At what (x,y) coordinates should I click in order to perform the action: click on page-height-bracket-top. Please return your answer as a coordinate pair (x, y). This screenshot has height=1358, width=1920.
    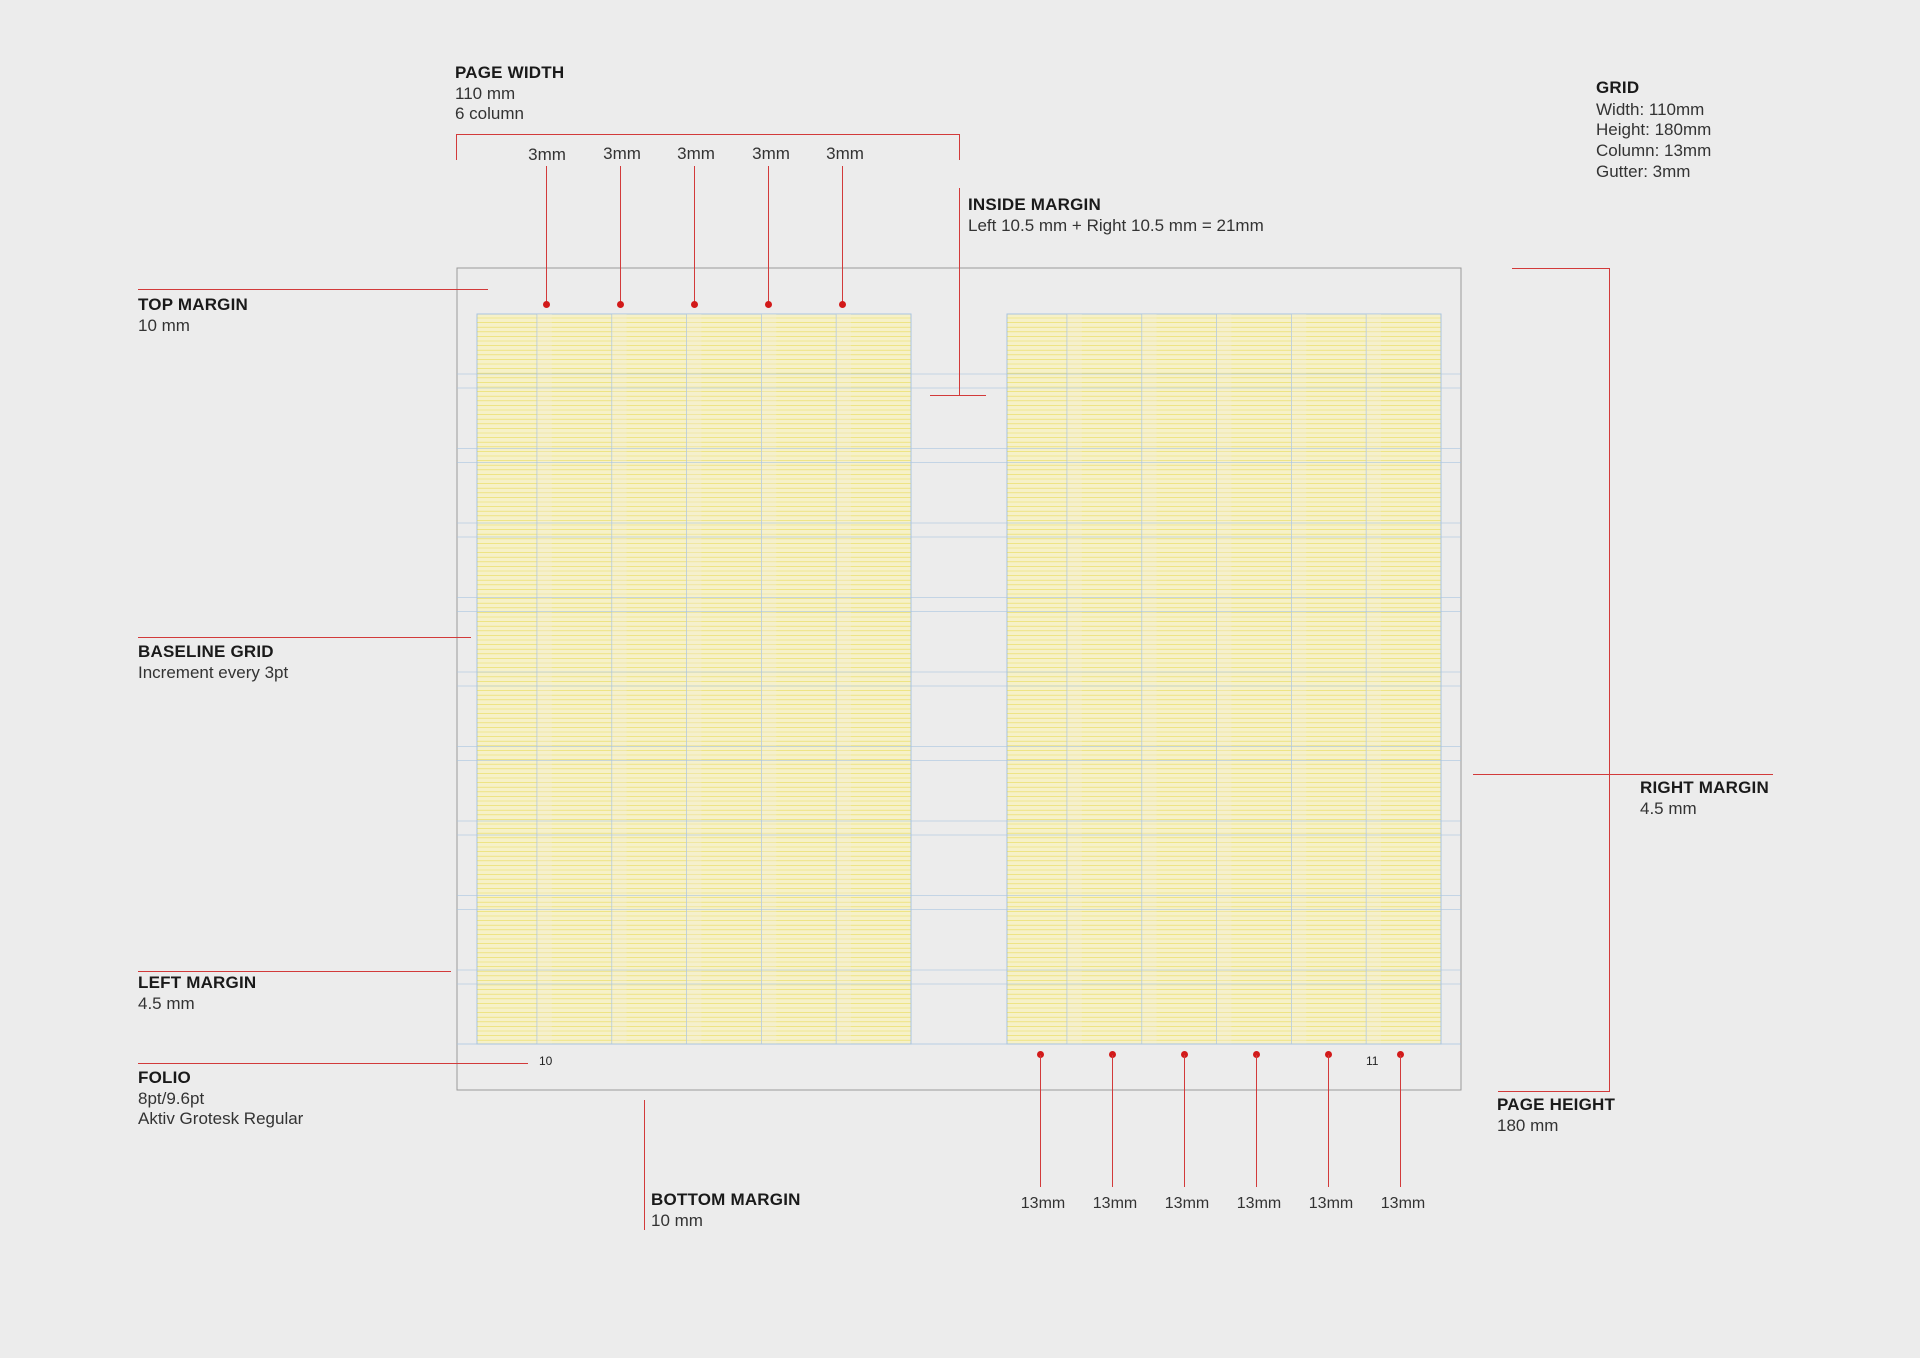
    Looking at the image, I should click on (1561, 268).